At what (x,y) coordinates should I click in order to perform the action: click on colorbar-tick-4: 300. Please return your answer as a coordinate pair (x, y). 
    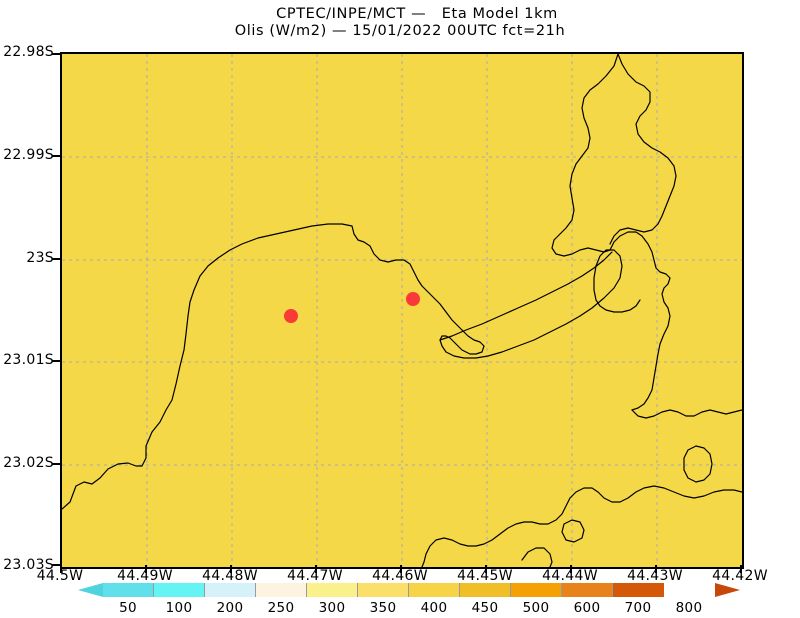
    Looking at the image, I should click on (332, 608).